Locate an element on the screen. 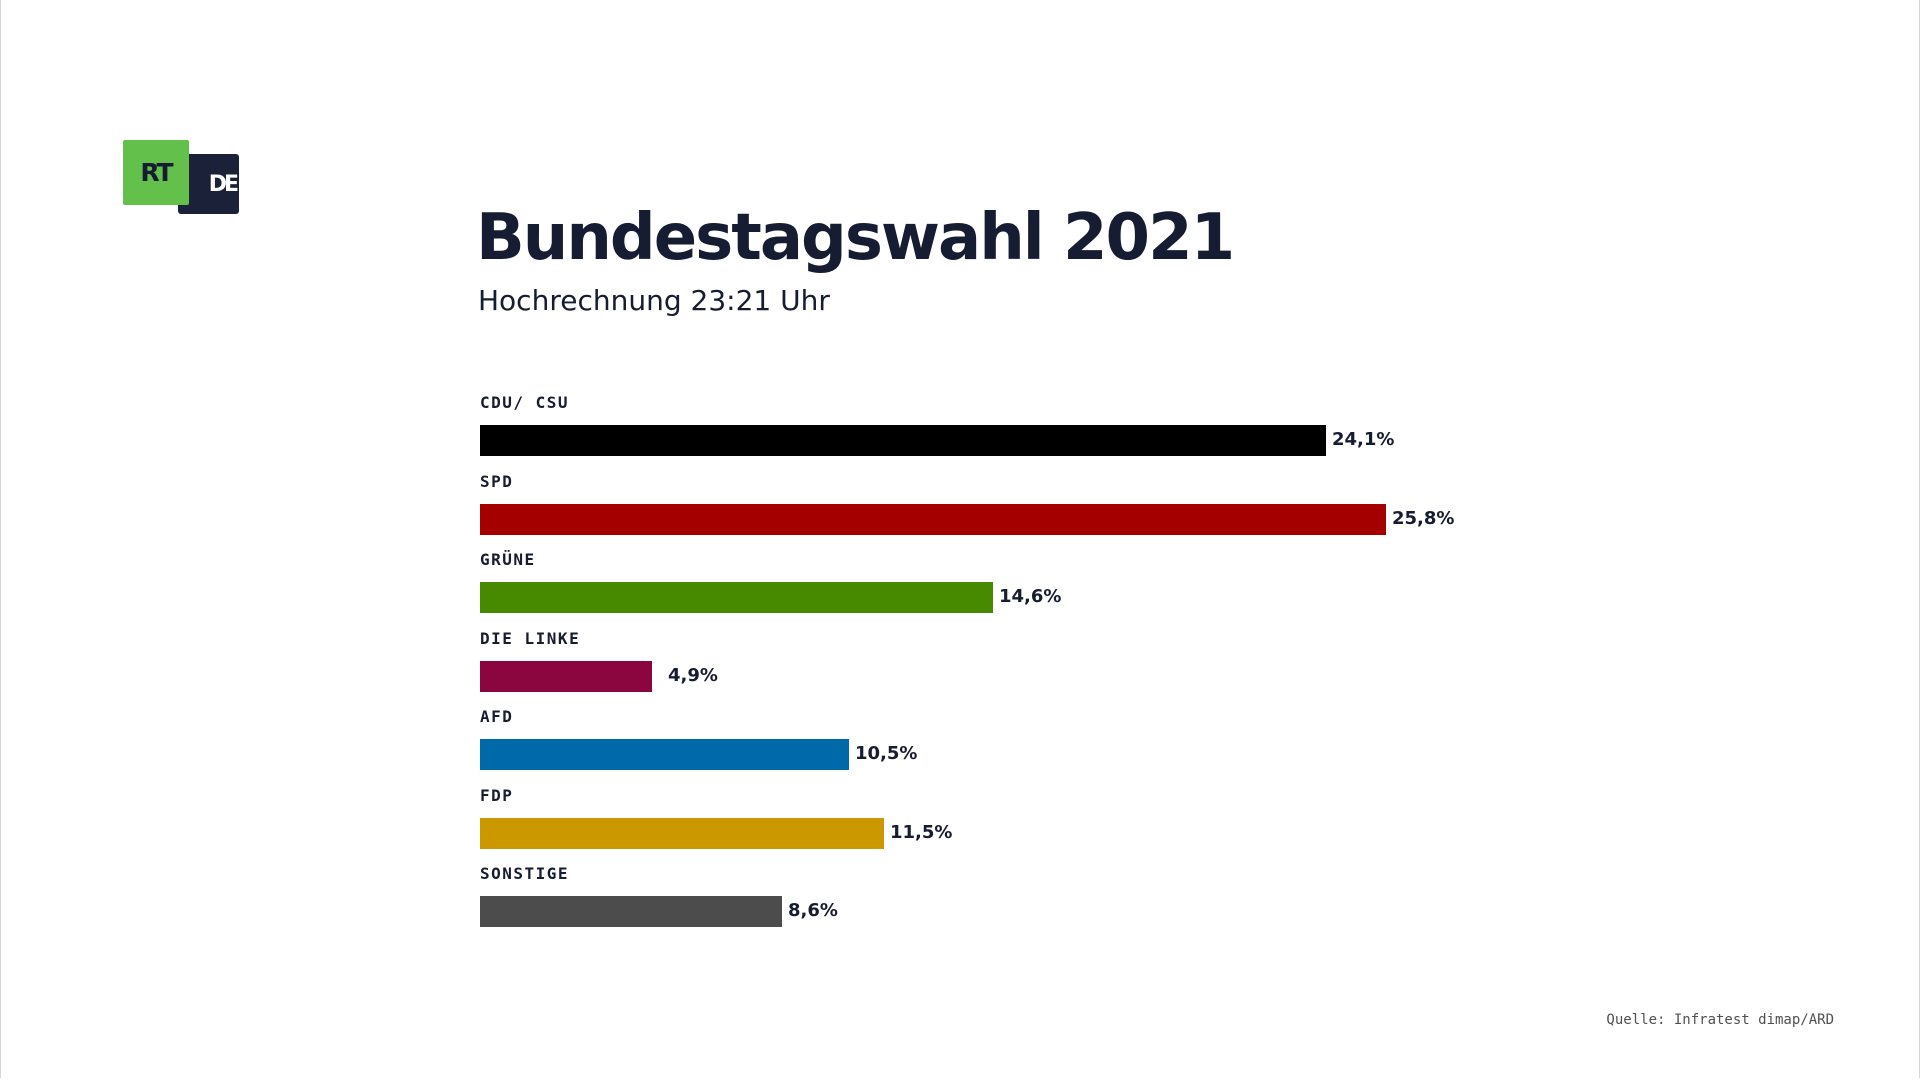 Image resolution: width=1920 pixels, height=1080 pixels. chart-title: Bundestagswahl 2021 is located at coordinates (855, 238).